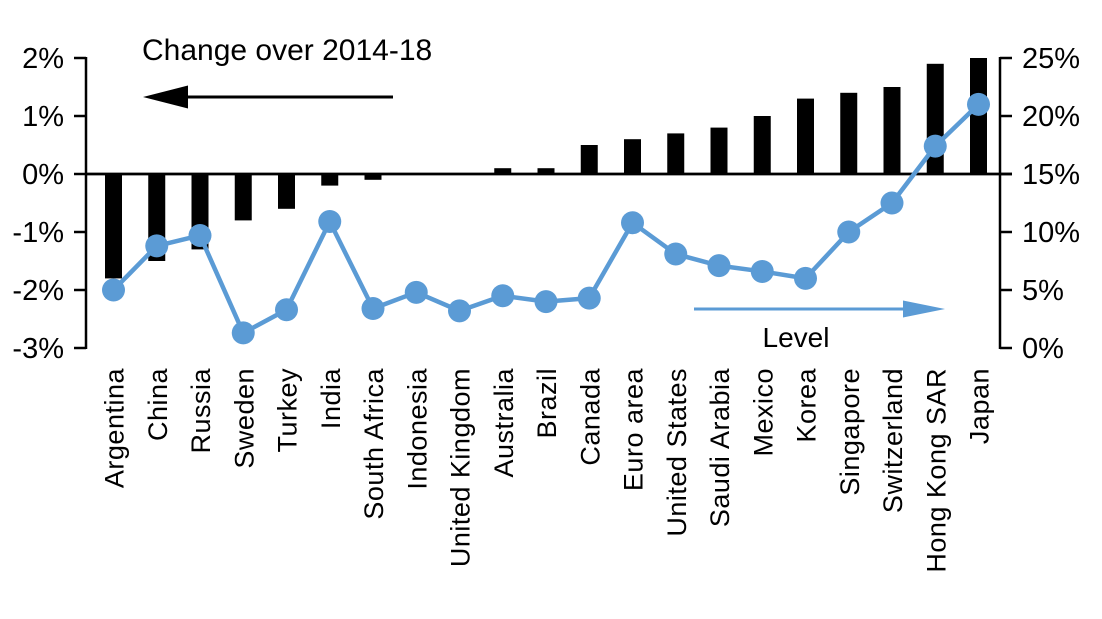 The width and height of the screenshot is (1102, 619). I want to click on category-label-euro-area: Euro area, so click(634, 430).